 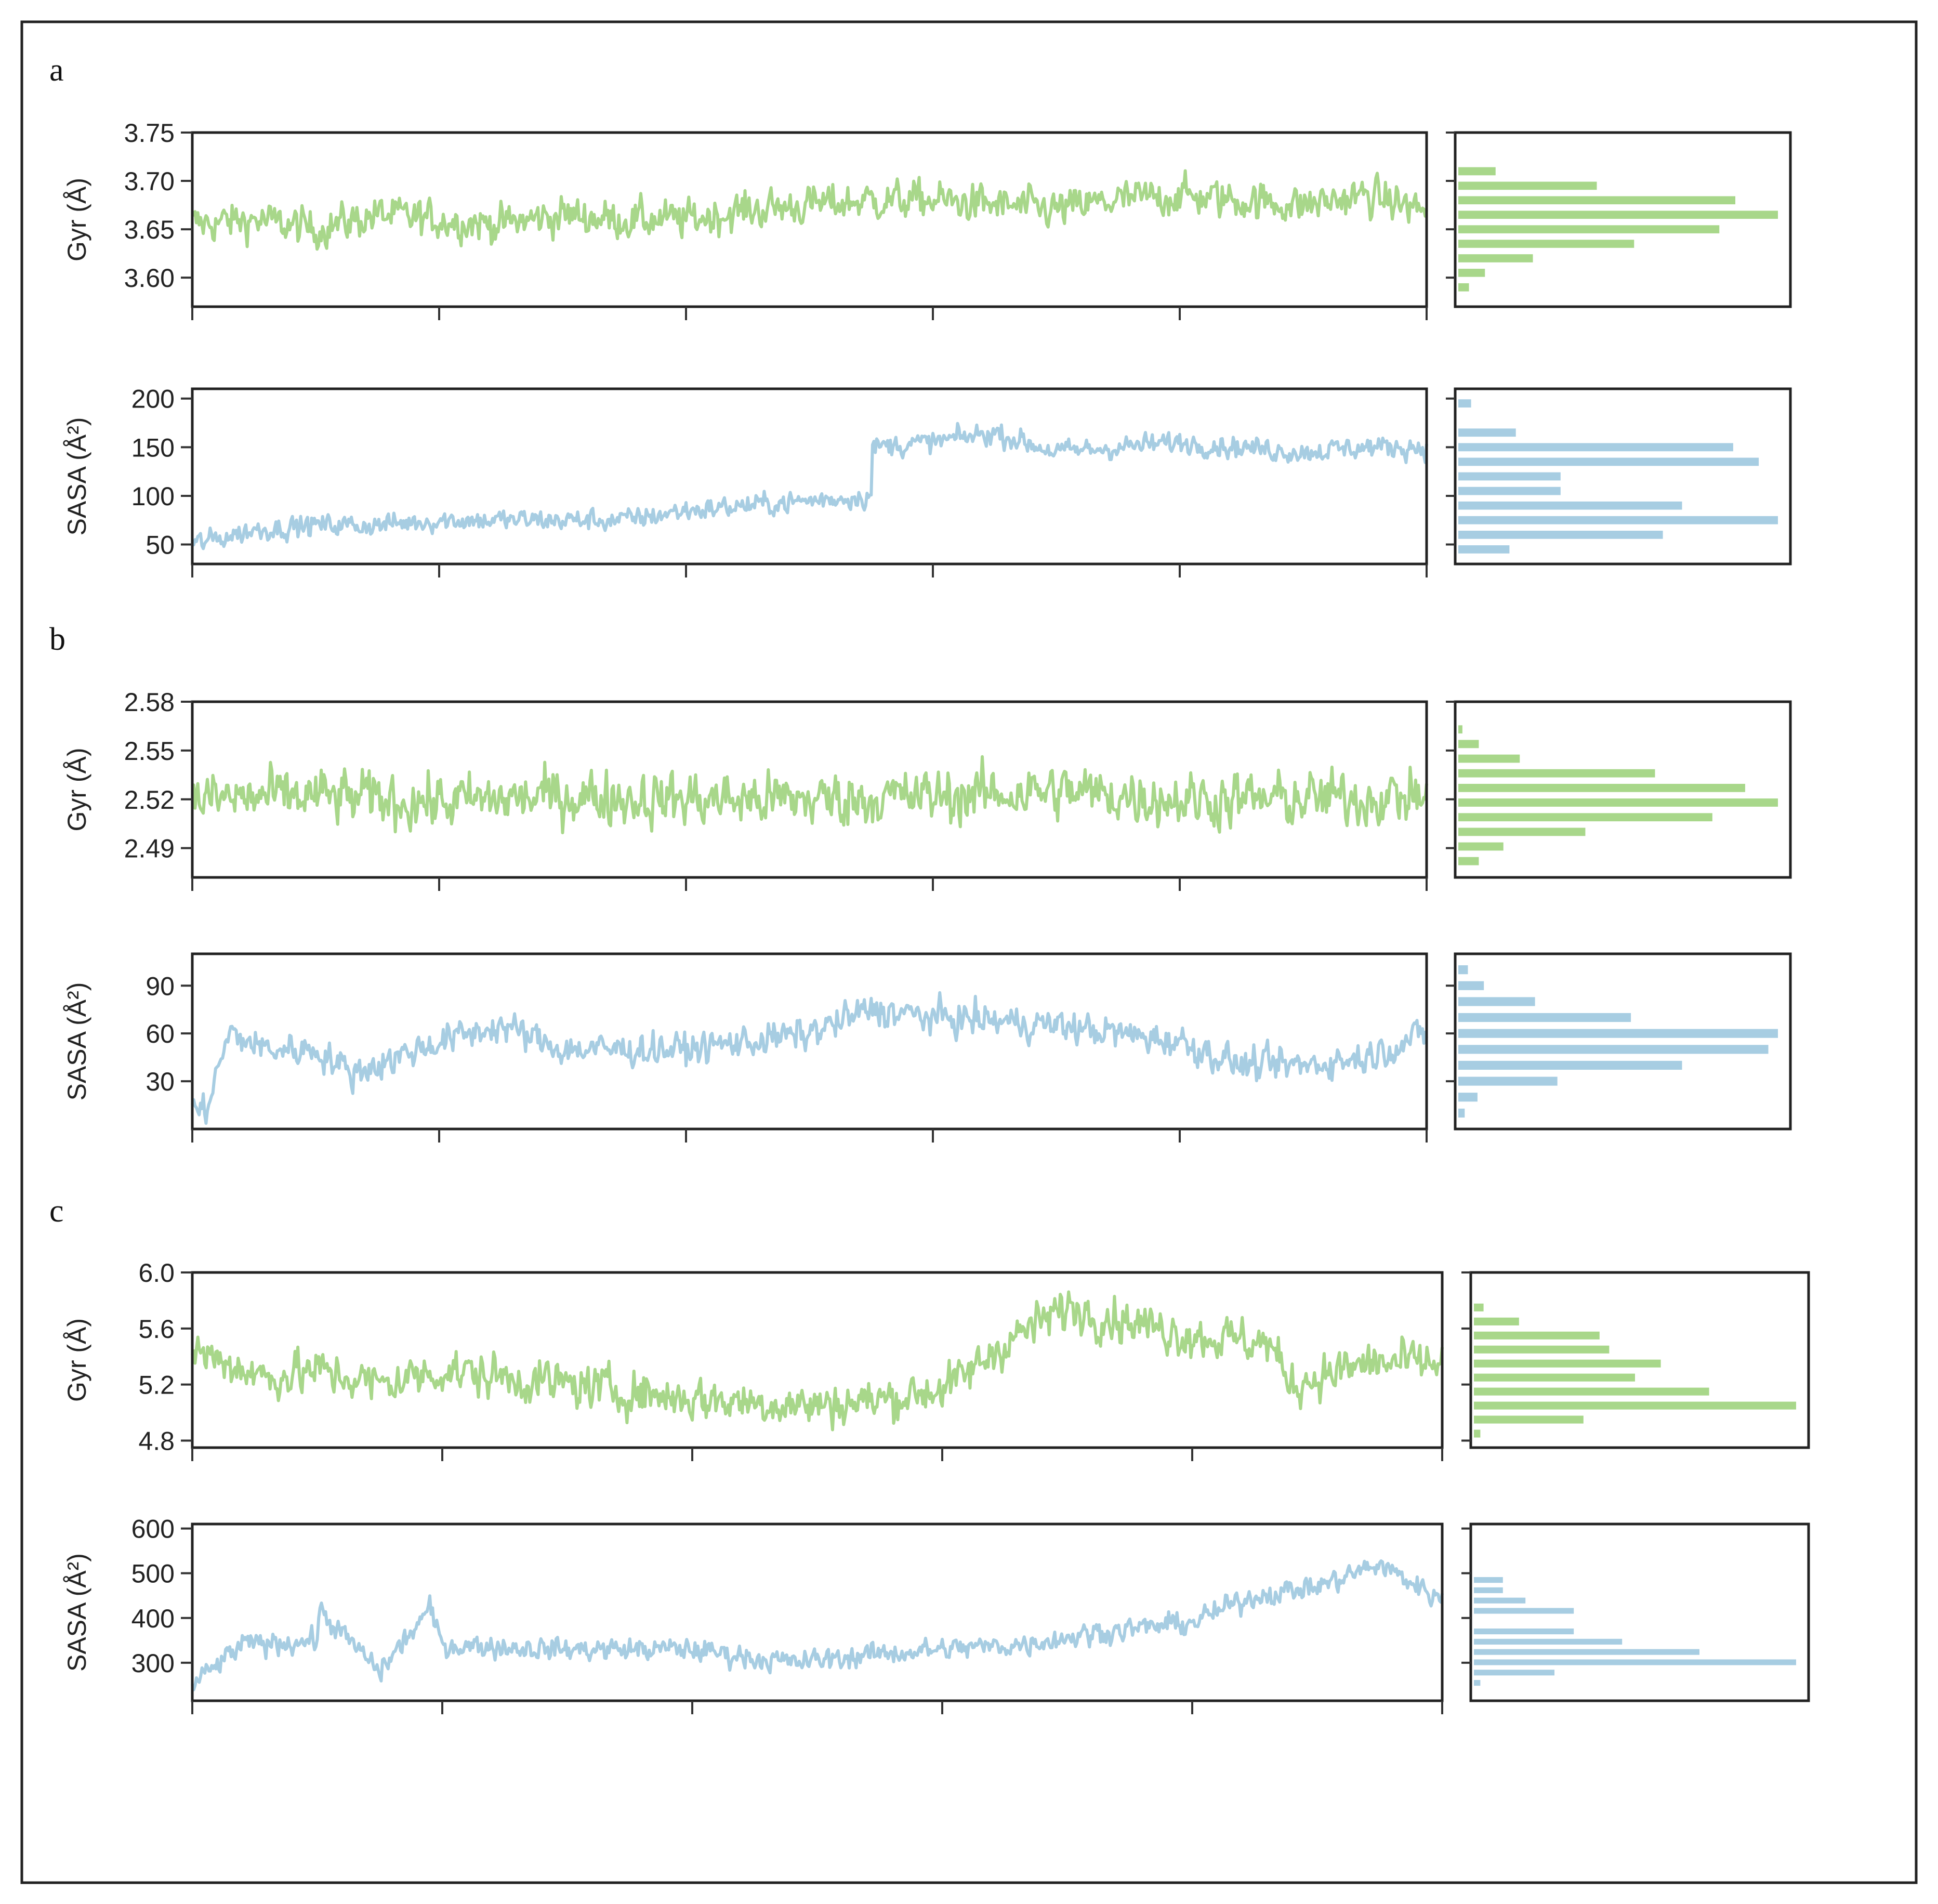 What do you see at coordinates (150, 800) in the screenshot?
I see `y-tick-label-b-gyr-1: 2.52` at bounding box center [150, 800].